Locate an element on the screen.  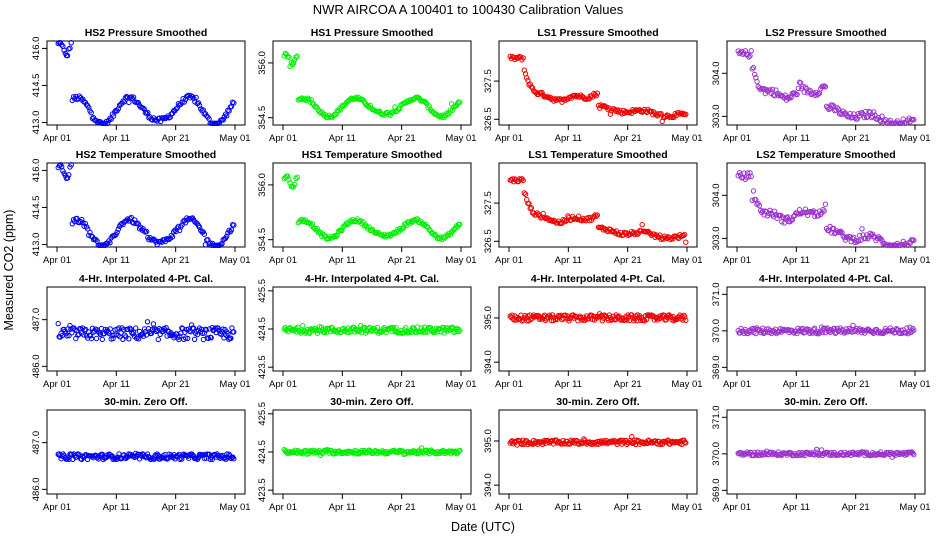
panel-title: 4-Hr. Interpolated 4-Pt. Cal. is located at coordinates (826, 279).